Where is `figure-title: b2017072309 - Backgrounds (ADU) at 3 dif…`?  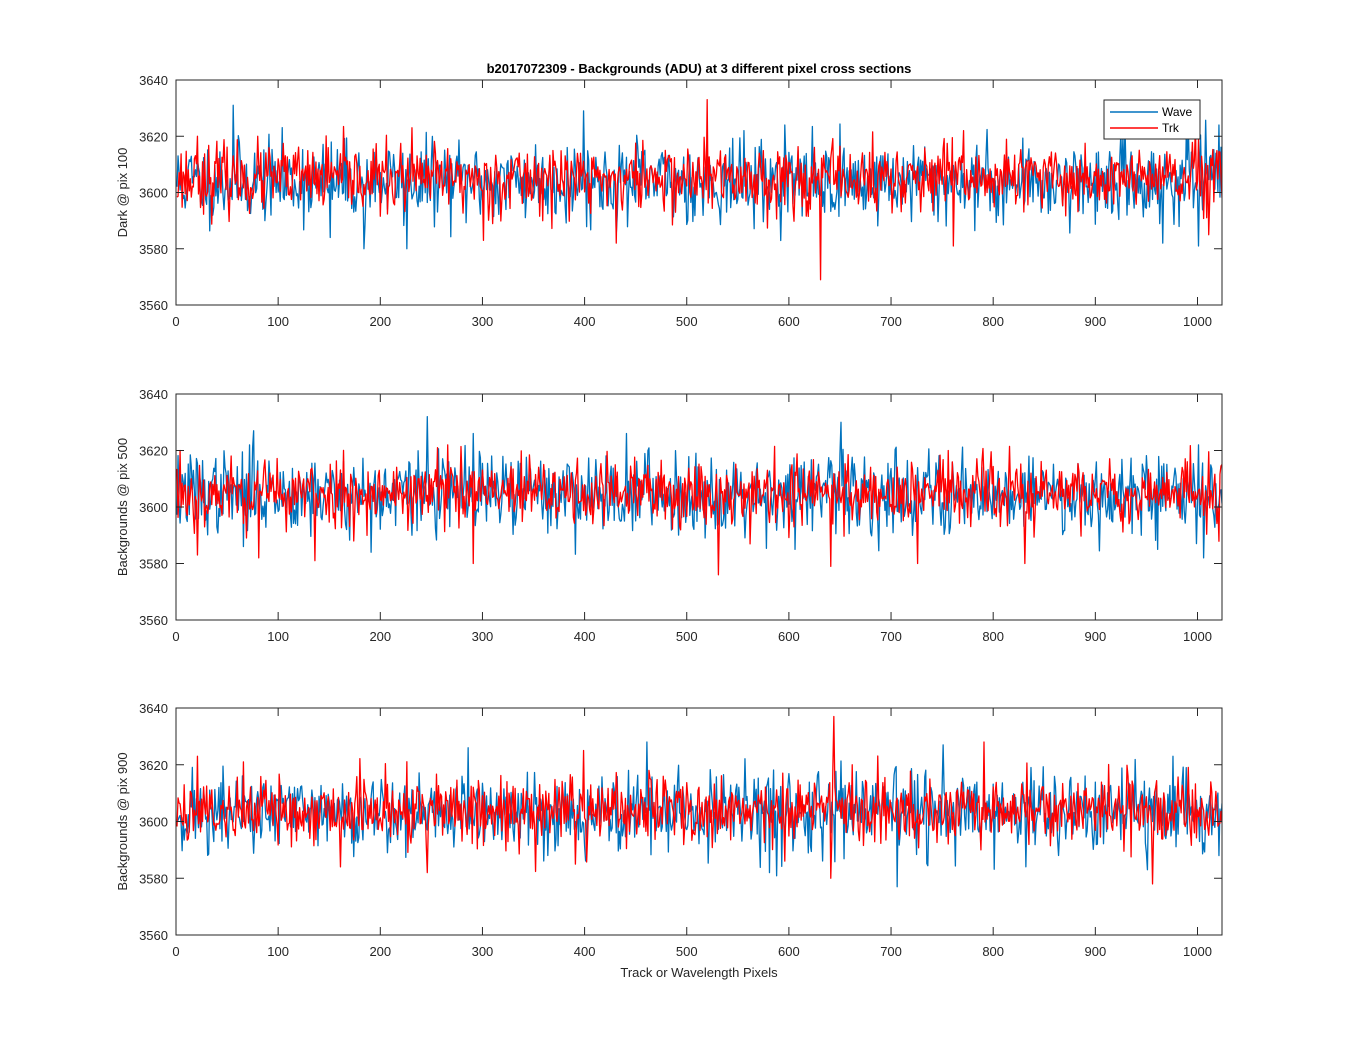
figure-title: b2017072309 - Backgrounds (ADU) at 3 dif… is located at coordinates (699, 68).